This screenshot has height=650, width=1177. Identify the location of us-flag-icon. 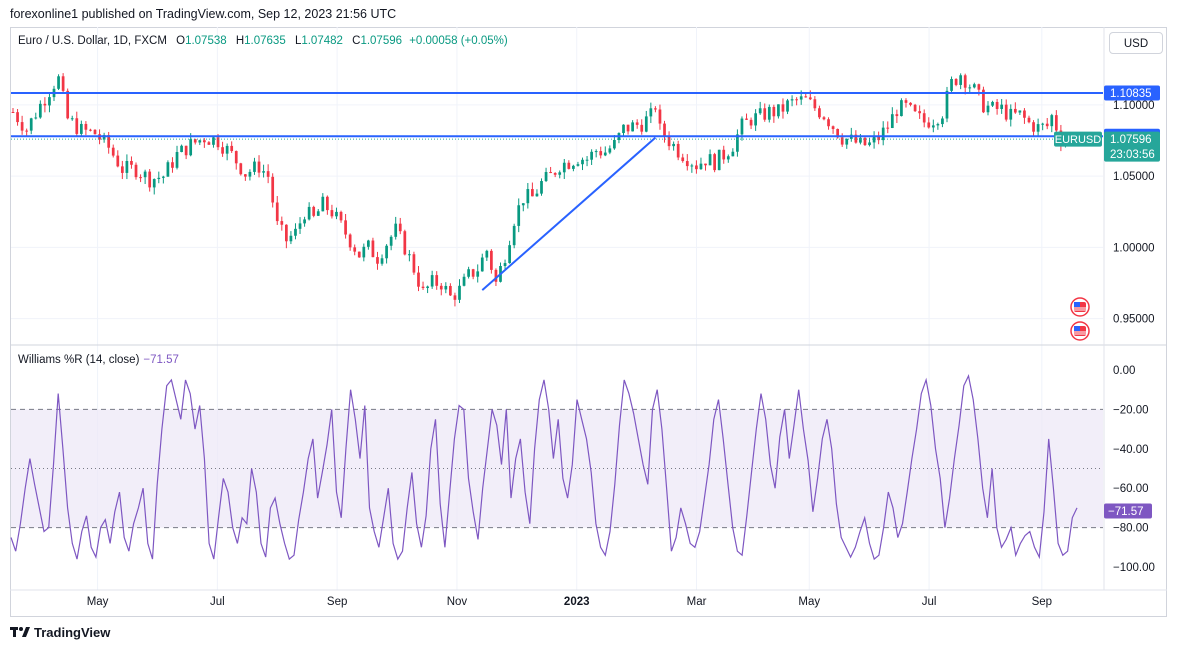
(1080, 331).